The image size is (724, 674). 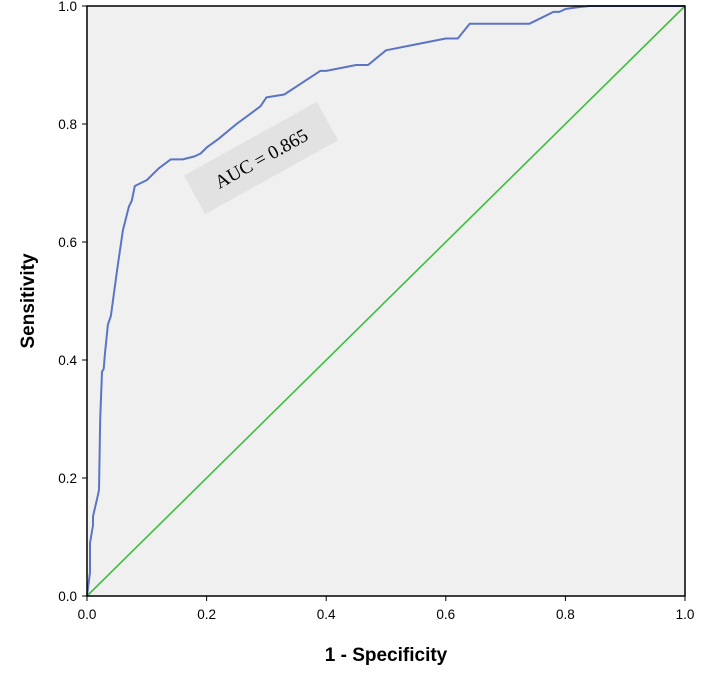 I want to click on y-axis: 0.0 0.2 0.4 0.6 0.8 1.0, so click(x=72, y=302).